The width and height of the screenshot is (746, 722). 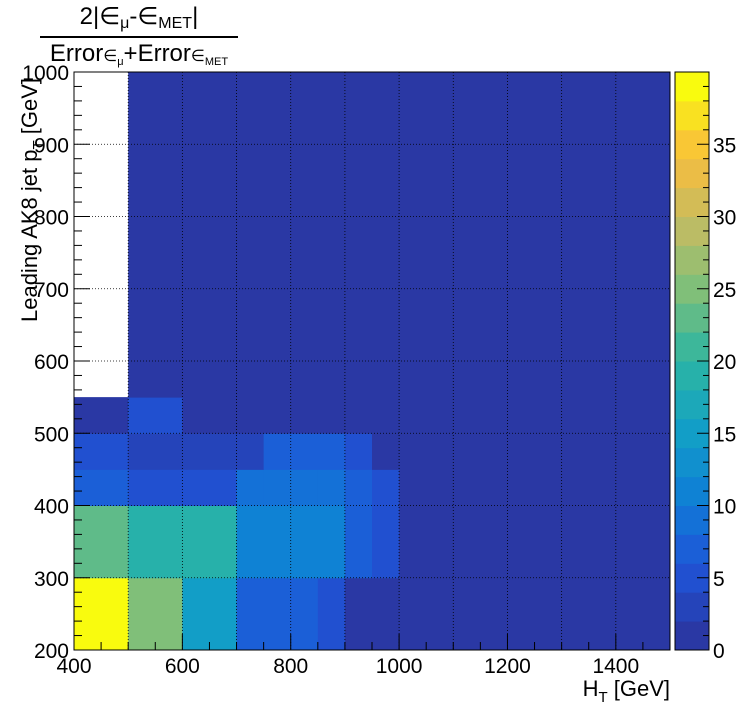 I want to click on y-tick-label: 600, so click(x=51, y=362).